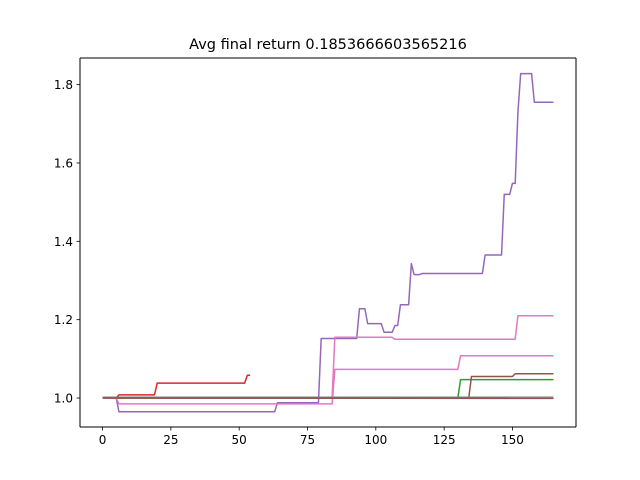  Describe the element at coordinates (63, 399) in the screenshot. I see `y-tick-label: 1.0` at that location.